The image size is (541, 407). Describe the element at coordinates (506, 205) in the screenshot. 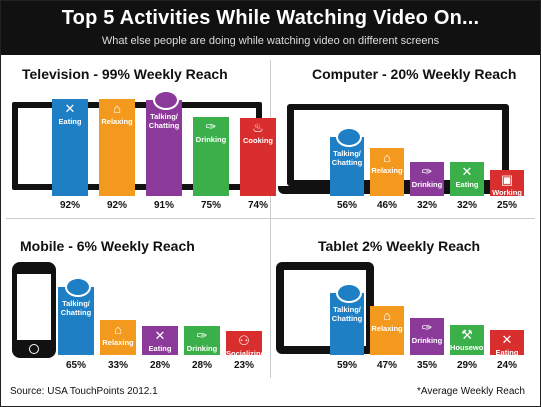

I see `bar-value-label: 25%` at that location.